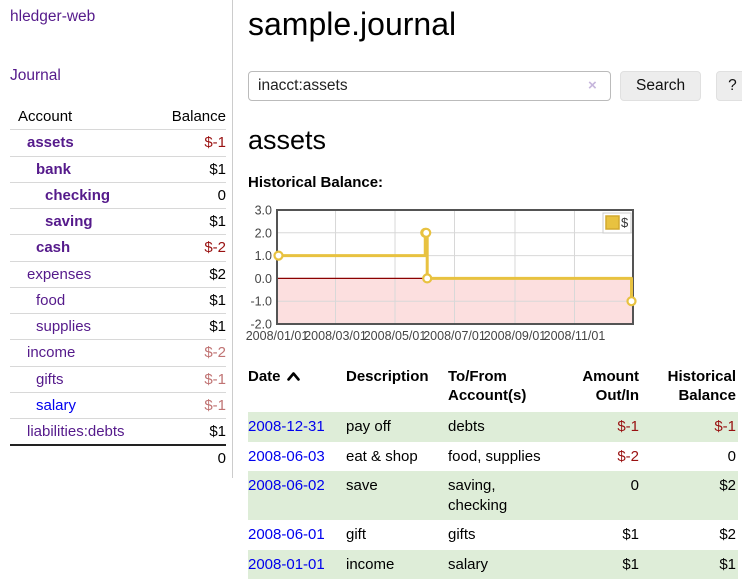 The image size is (742, 582). What do you see at coordinates (35, 75) in the screenshot?
I see `sidebar-item-journal: Journal` at bounding box center [35, 75].